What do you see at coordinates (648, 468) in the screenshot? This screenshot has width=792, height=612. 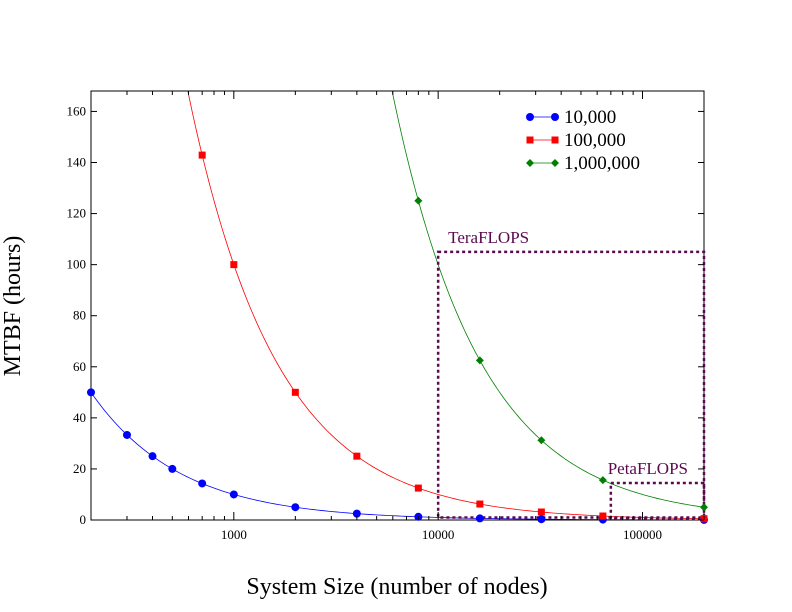 I see `region-label-petaflops: PetaFLOPS` at bounding box center [648, 468].